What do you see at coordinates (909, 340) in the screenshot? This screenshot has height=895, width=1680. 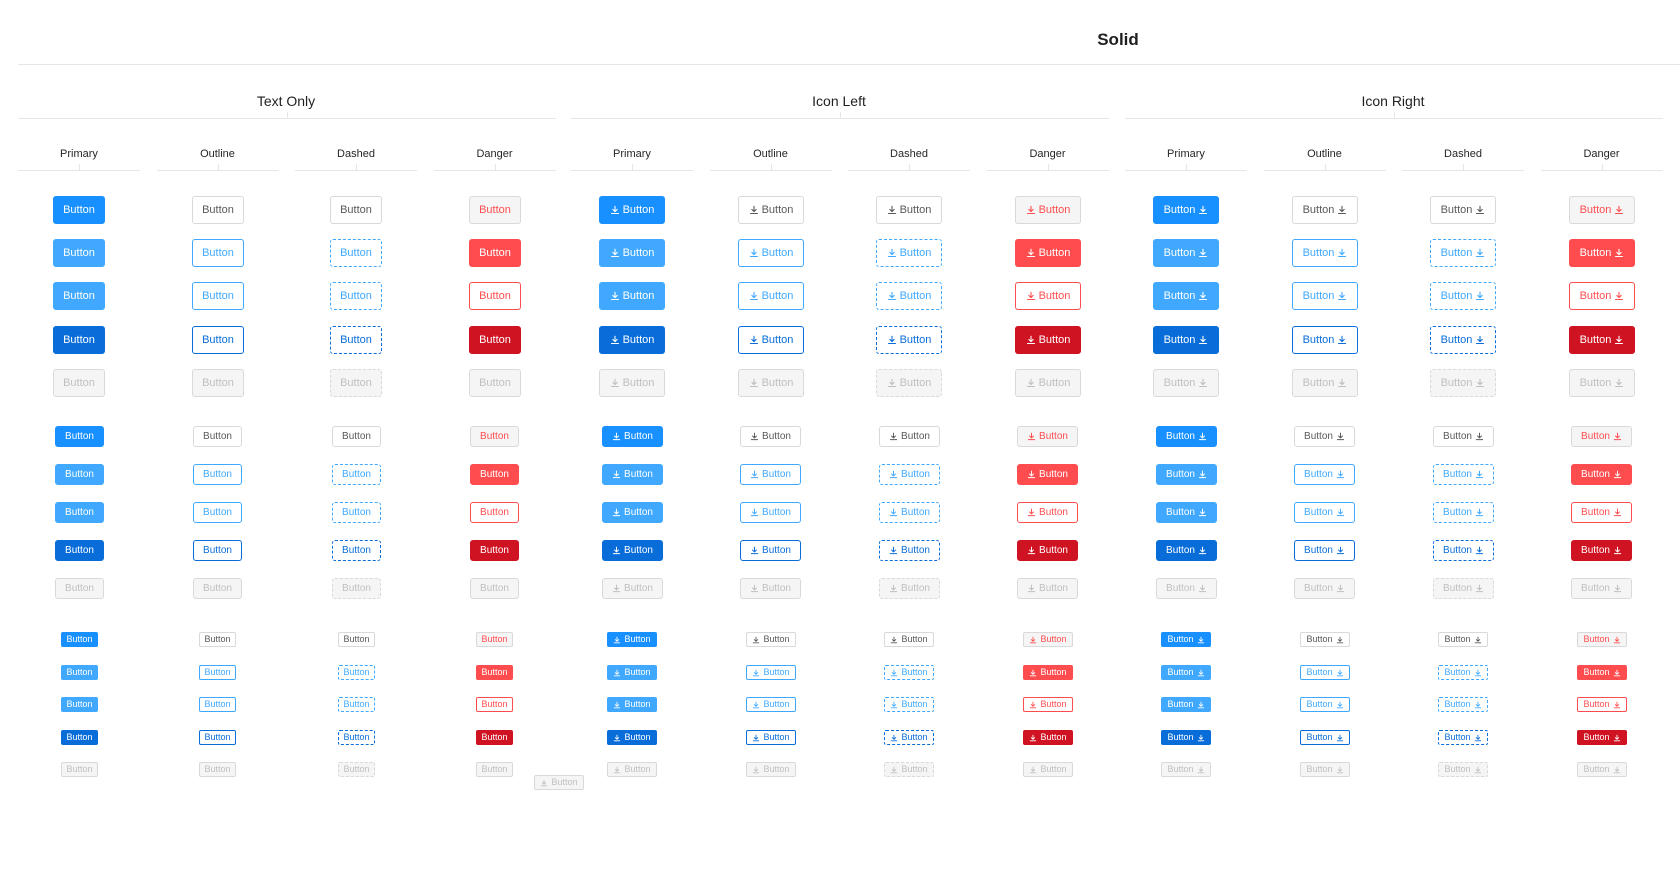 I see `dashed-active-large-button: Button` at bounding box center [909, 340].